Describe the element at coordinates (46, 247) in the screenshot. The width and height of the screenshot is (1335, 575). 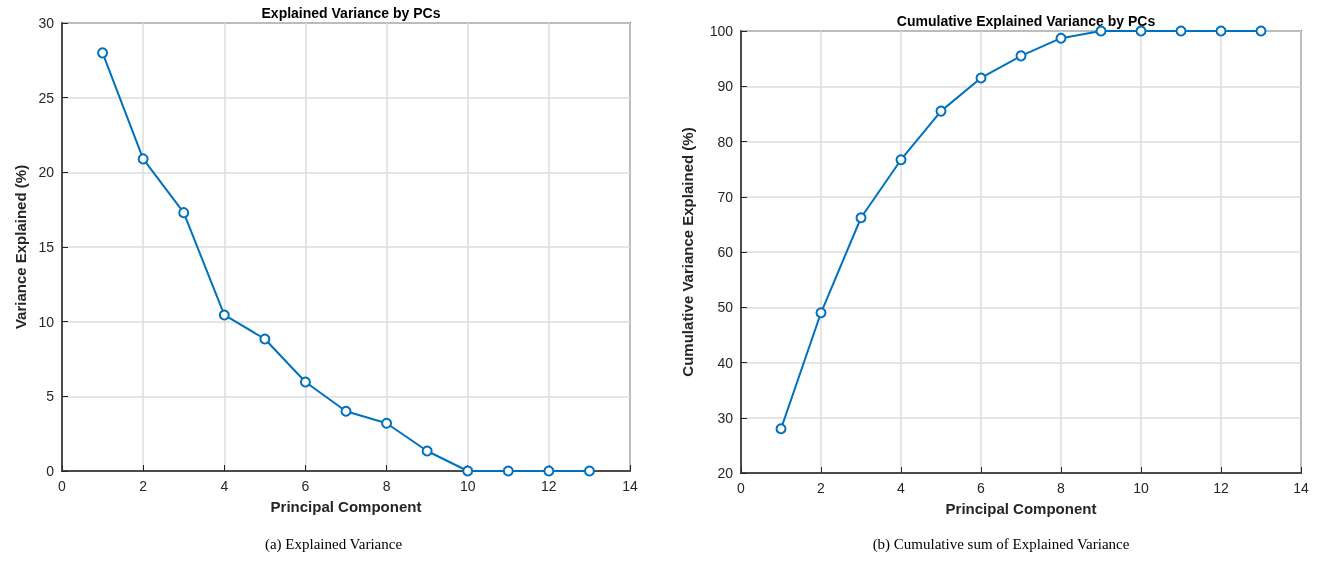
I see `y-tick-label: 15` at that location.